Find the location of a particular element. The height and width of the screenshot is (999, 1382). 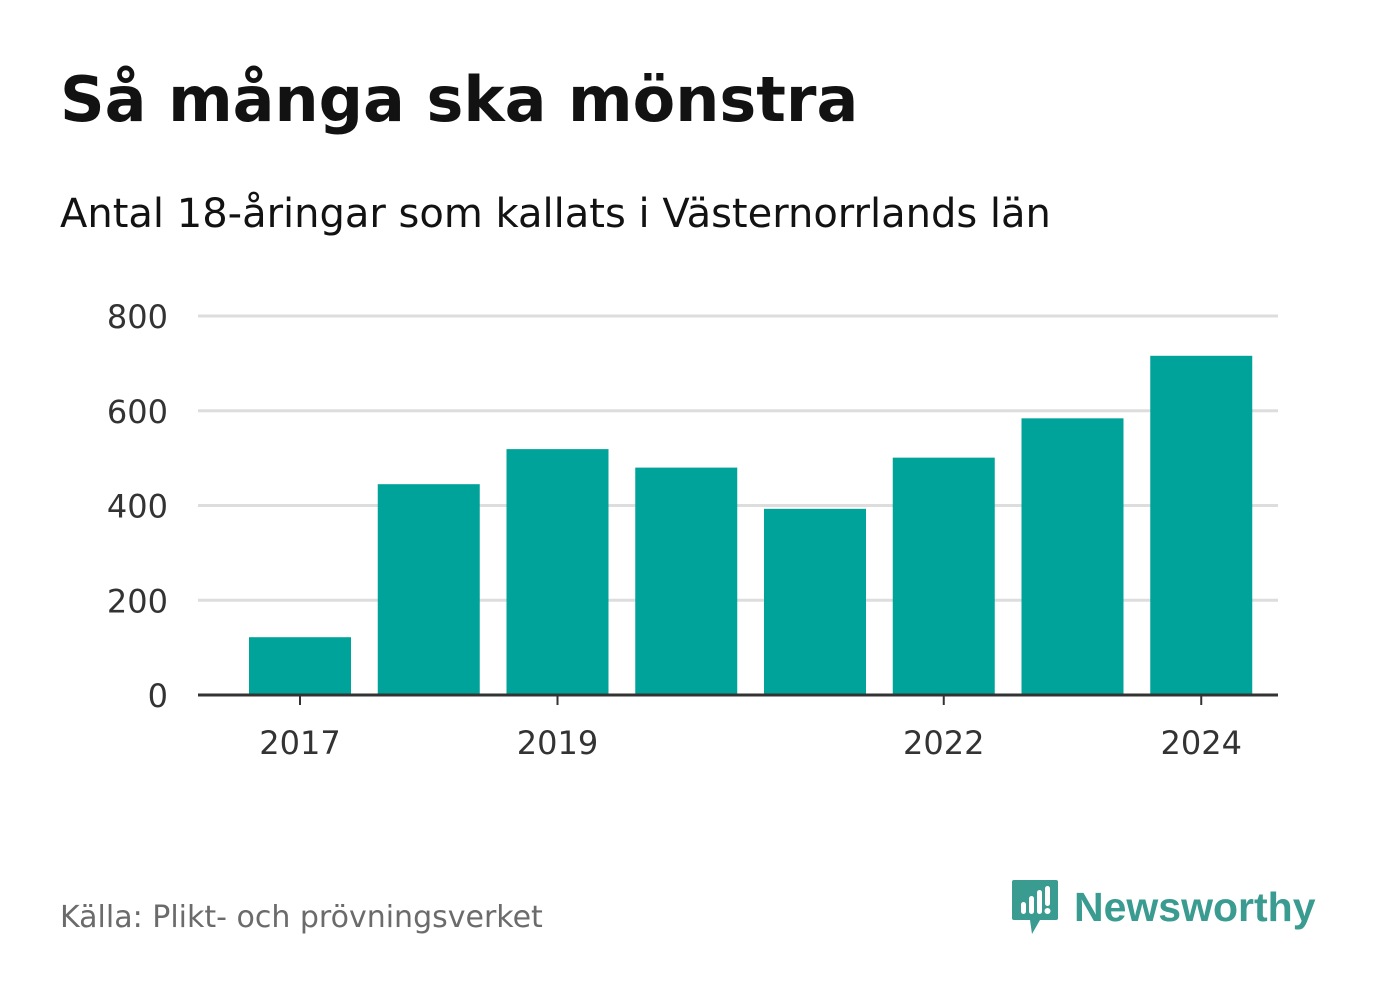

bar-2024 is located at coordinates (1201, 525).